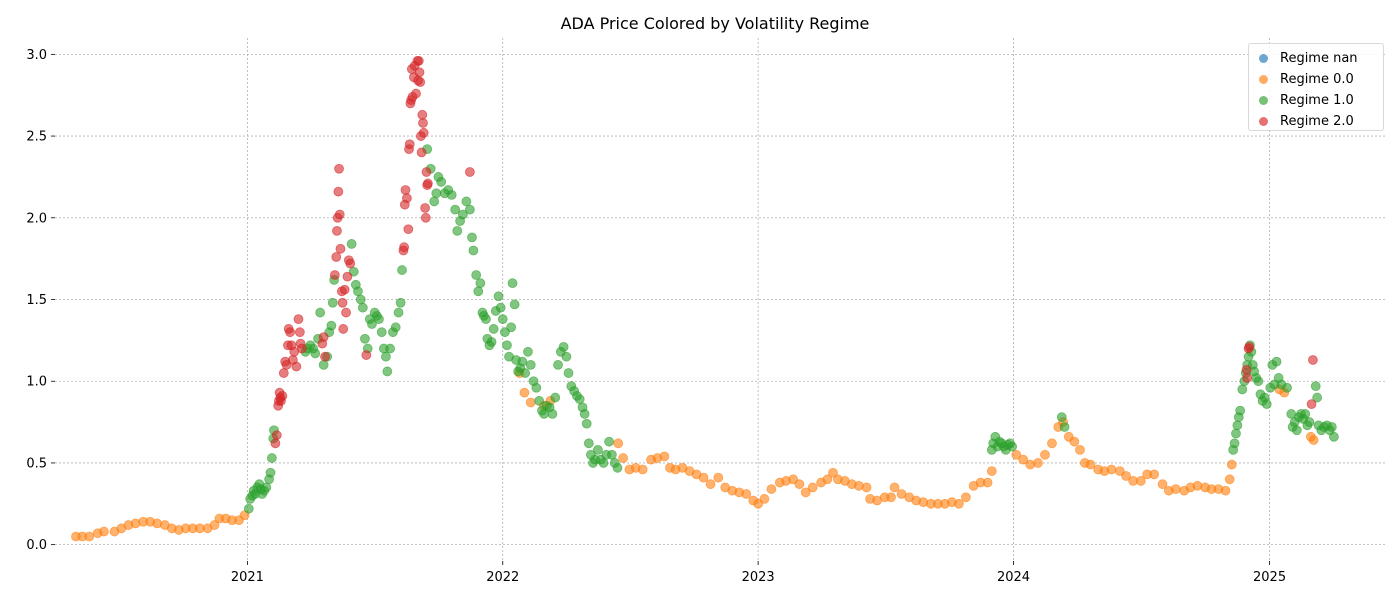  I want to click on y-tick-label: 2.5, so click(36, 137).